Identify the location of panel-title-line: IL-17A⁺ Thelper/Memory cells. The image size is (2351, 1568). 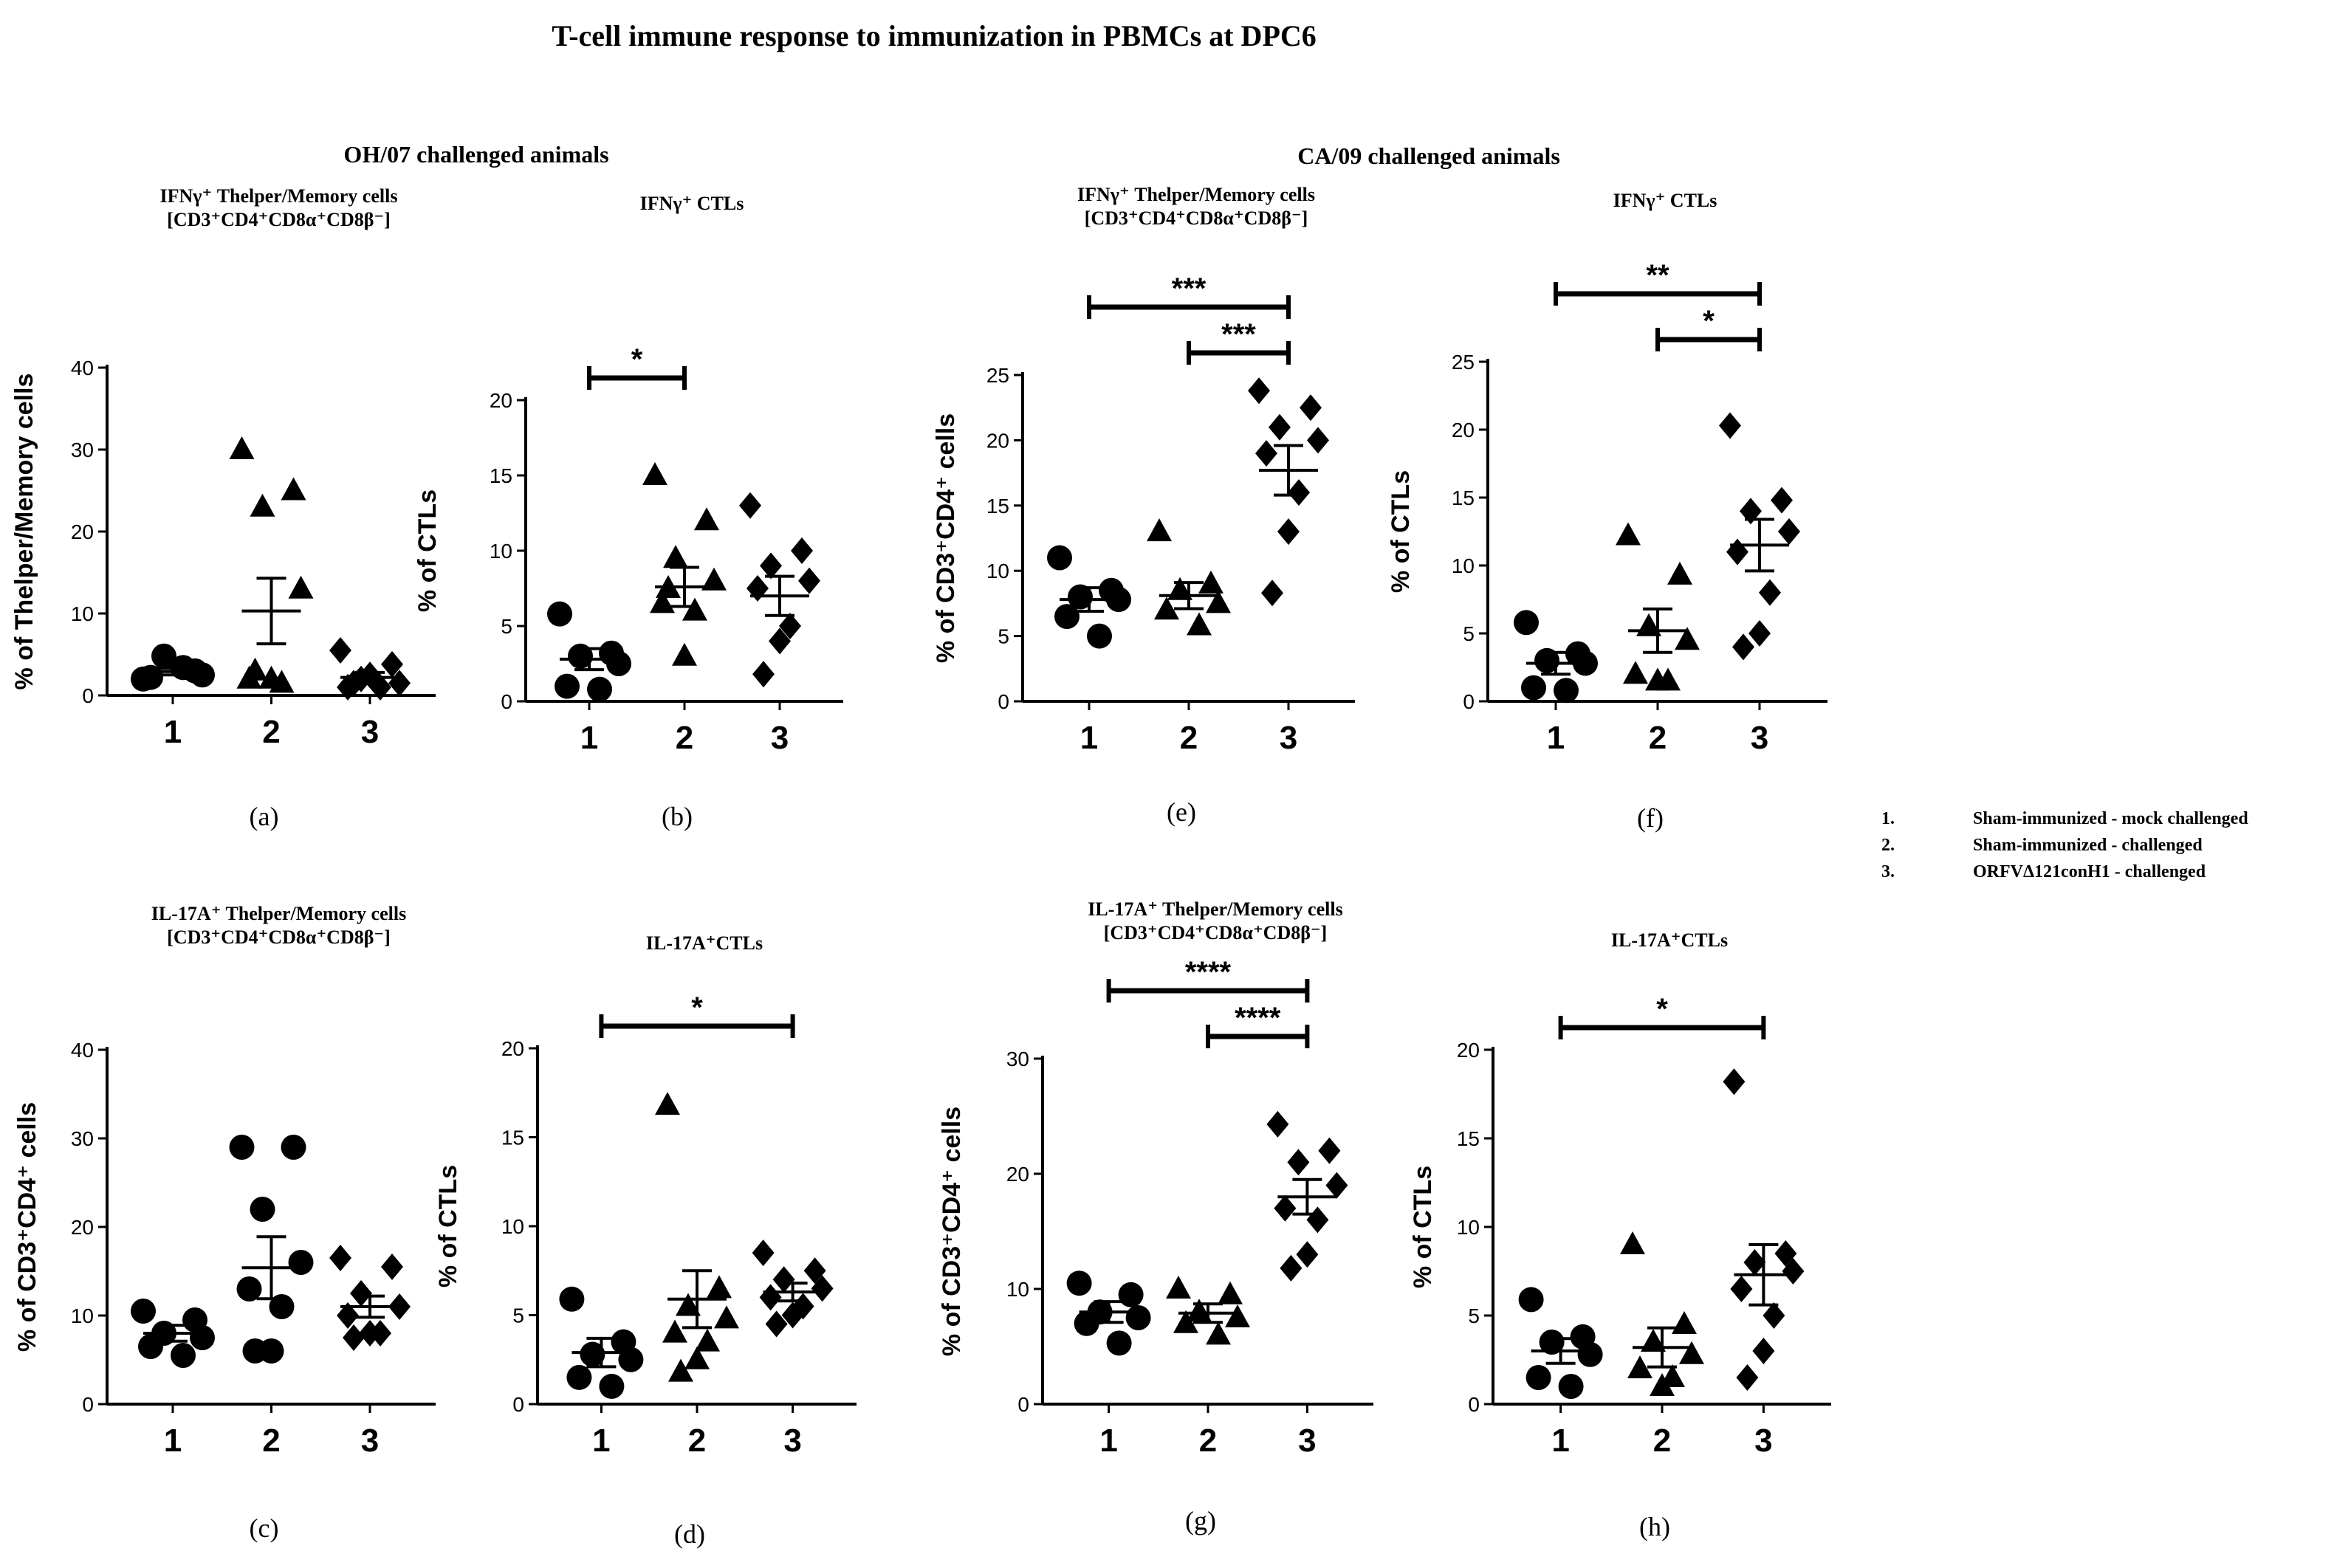
(278, 914).